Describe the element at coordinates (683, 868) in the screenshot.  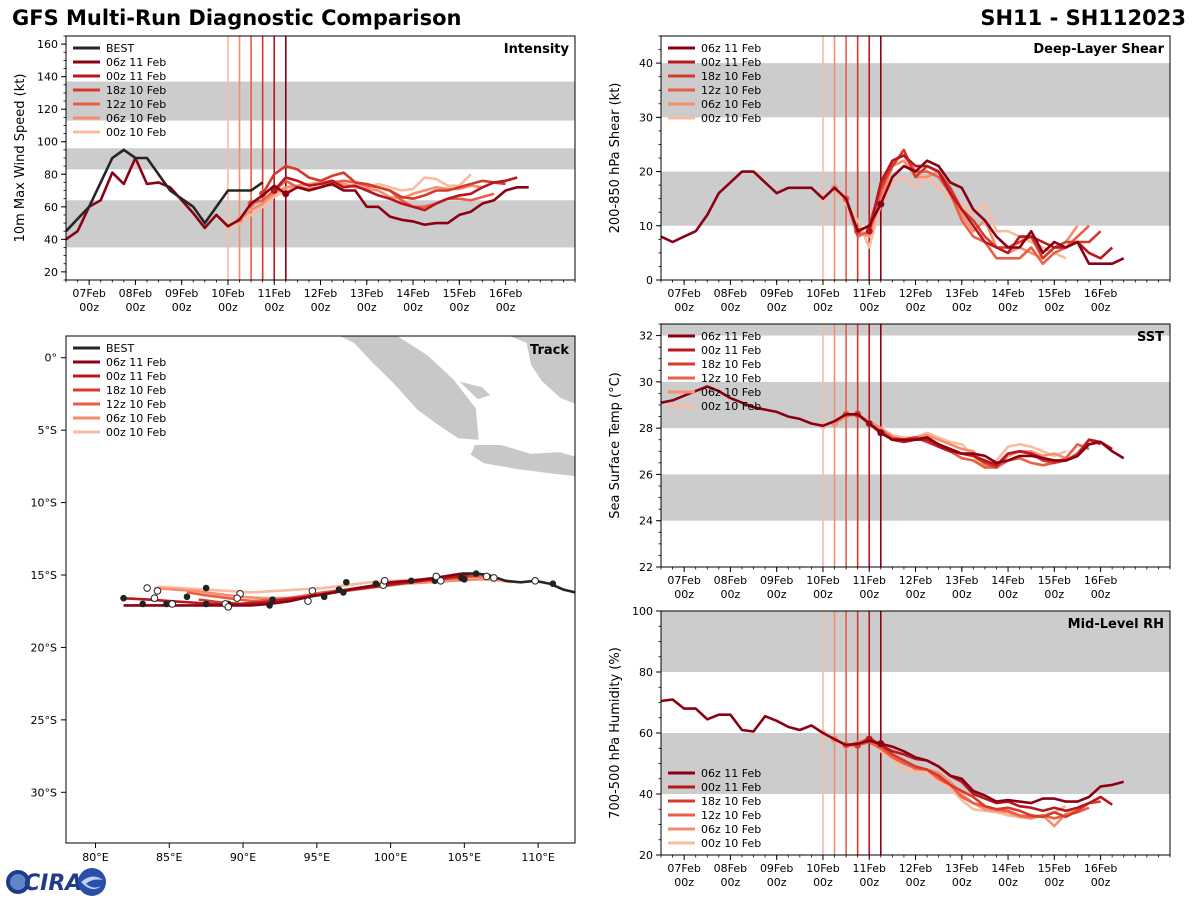
I see `rh-xtick-label: 07Feb` at that location.